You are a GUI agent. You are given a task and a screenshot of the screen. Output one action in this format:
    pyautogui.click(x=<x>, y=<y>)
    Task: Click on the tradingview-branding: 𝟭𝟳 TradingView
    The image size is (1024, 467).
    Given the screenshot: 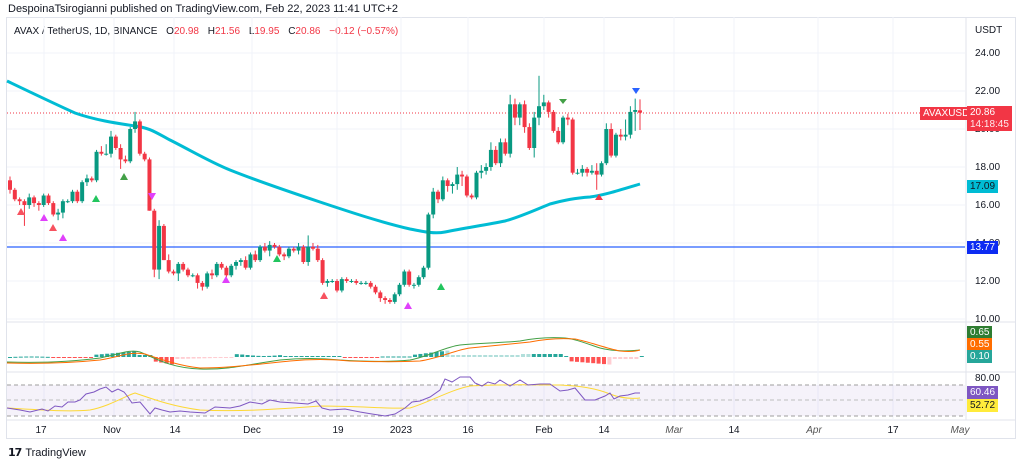 What is the action you would take?
    pyautogui.click(x=47, y=453)
    